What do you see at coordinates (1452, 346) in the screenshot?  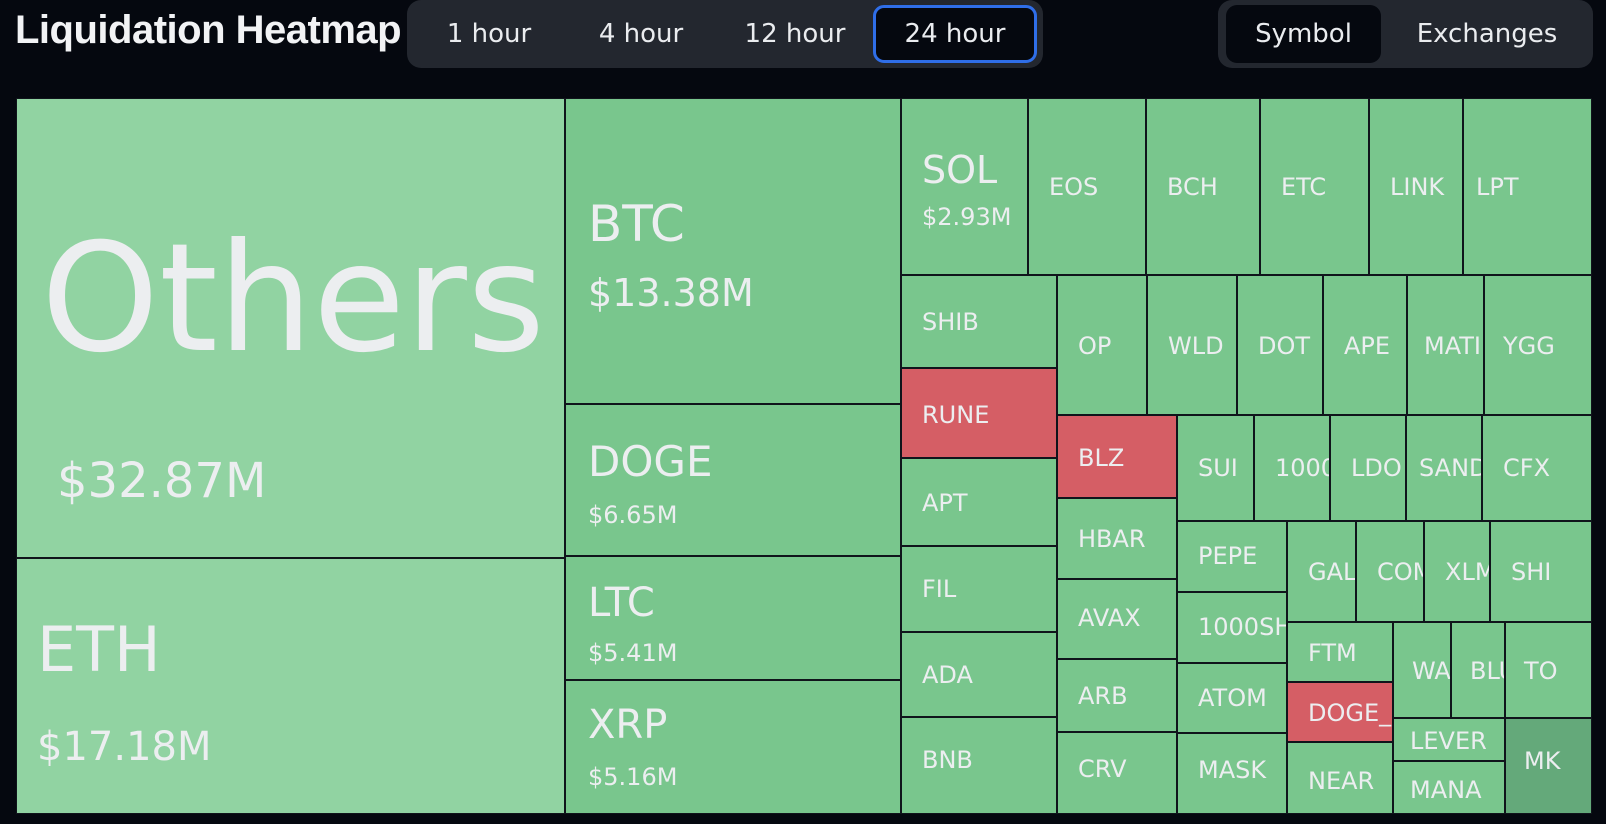 I see `treemap-symbol-label: MATI` at bounding box center [1452, 346].